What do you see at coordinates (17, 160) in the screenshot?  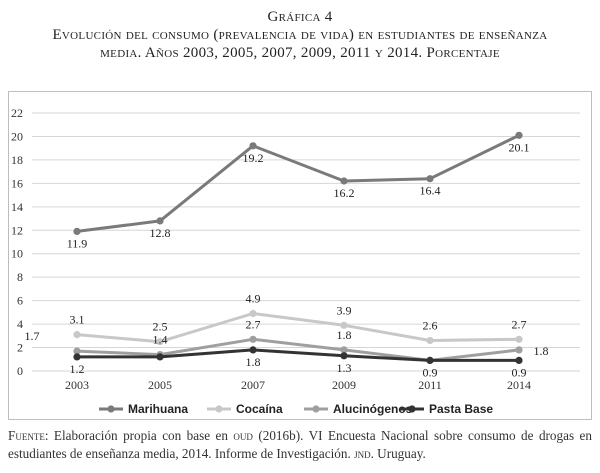 I see `y-tick-label: 18` at bounding box center [17, 160].